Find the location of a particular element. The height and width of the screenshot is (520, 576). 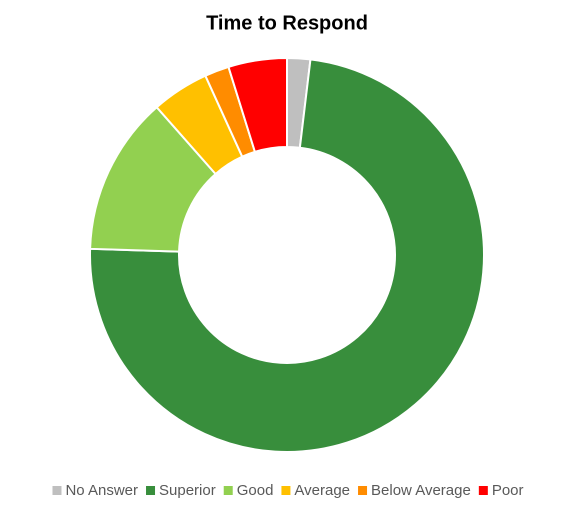

legend-item: Below Average is located at coordinates (414, 490).